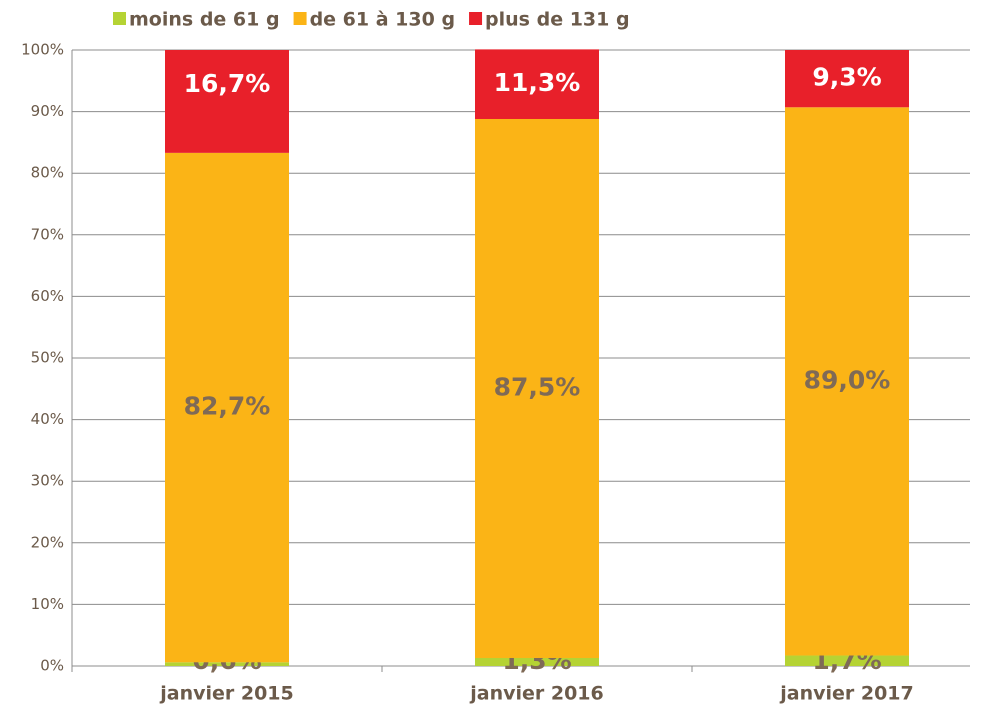 The height and width of the screenshot is (710, 988). Describe the element at coordinates (47, 173) in the screenshot. I see `y-tick-label: 80%` at that location.